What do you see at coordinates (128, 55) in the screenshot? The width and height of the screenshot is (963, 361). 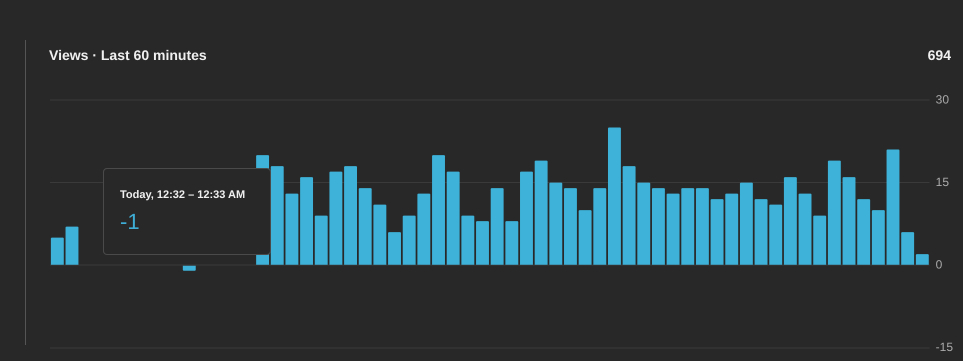 I see `chart-title: Views · Last 60 minutes` at bounding box center [128, 55].